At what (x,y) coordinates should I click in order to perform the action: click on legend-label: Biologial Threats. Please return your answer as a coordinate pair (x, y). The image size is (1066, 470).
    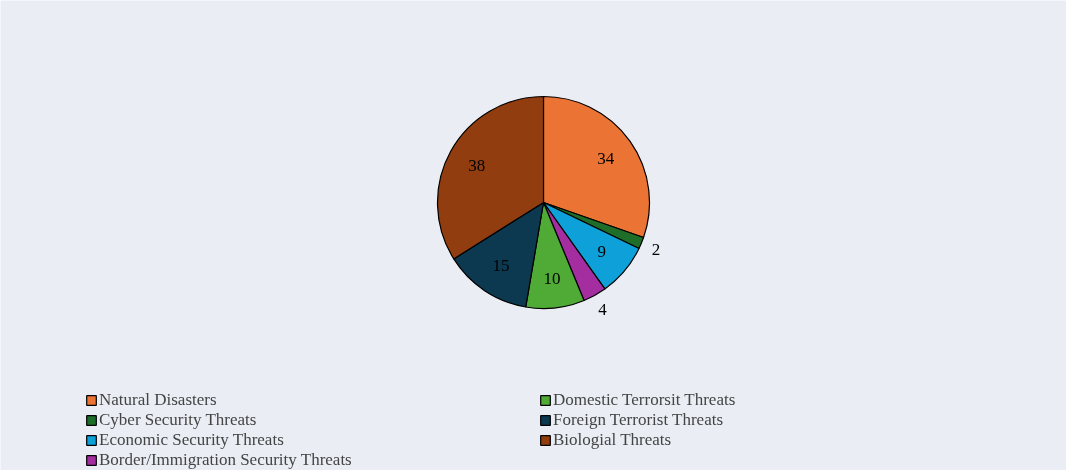
    Looking at the image, I should click on (613, 440).